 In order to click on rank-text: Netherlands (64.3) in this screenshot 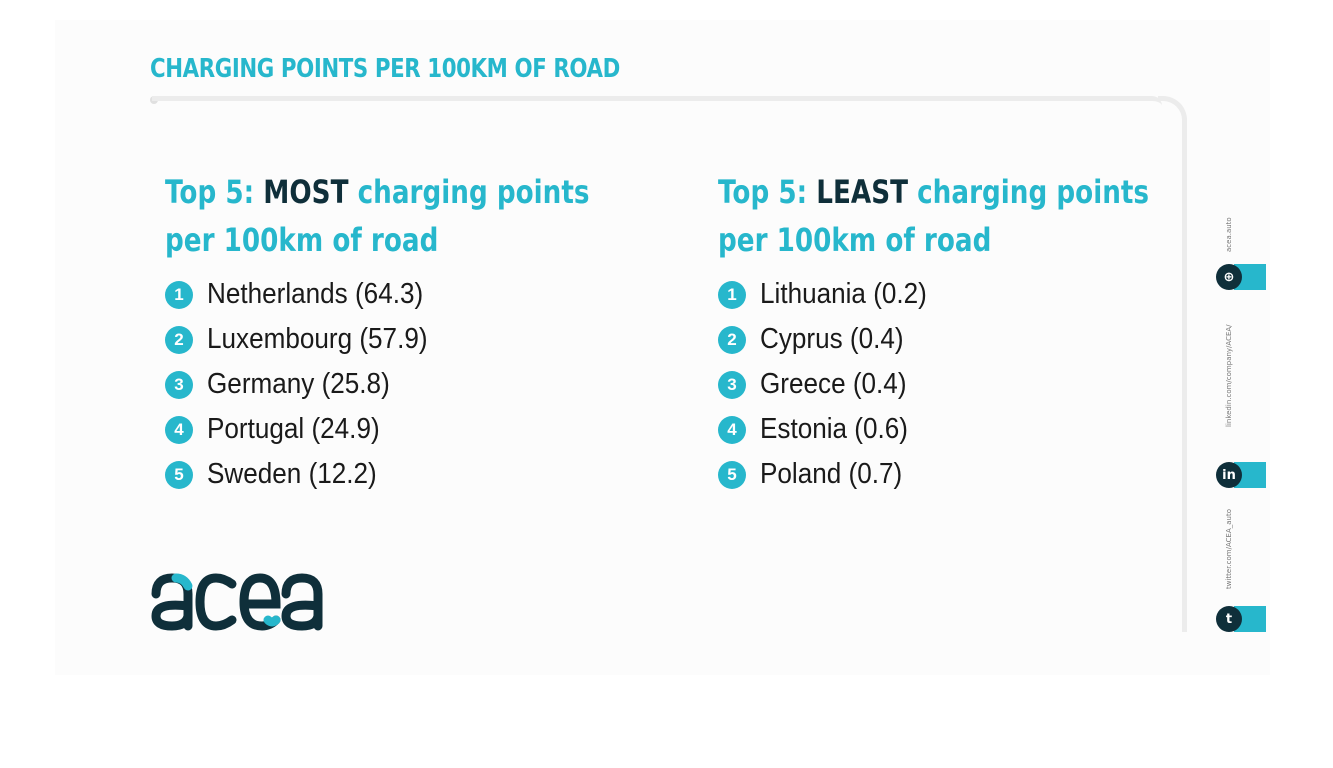, I will do `click(315, 294)`.